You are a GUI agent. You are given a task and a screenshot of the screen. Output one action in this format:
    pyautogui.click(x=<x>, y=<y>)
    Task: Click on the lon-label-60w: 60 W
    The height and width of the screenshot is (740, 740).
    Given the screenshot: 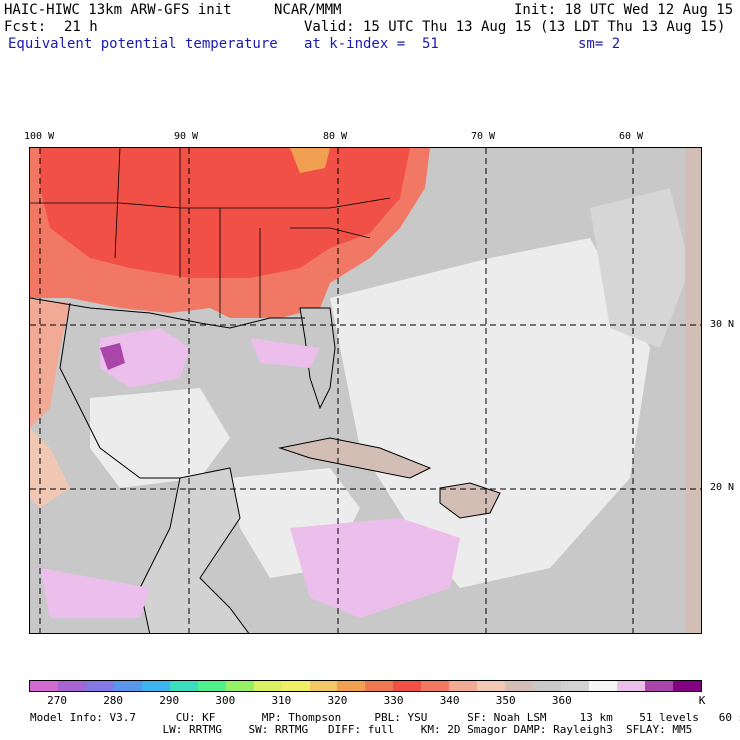 What is the action you would take?
    pyautogui.click(x=631, y=136)
    